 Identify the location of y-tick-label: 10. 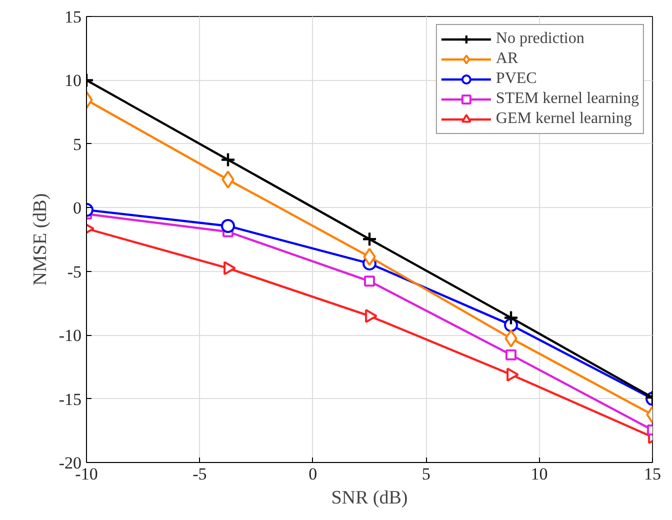
(73, 80).